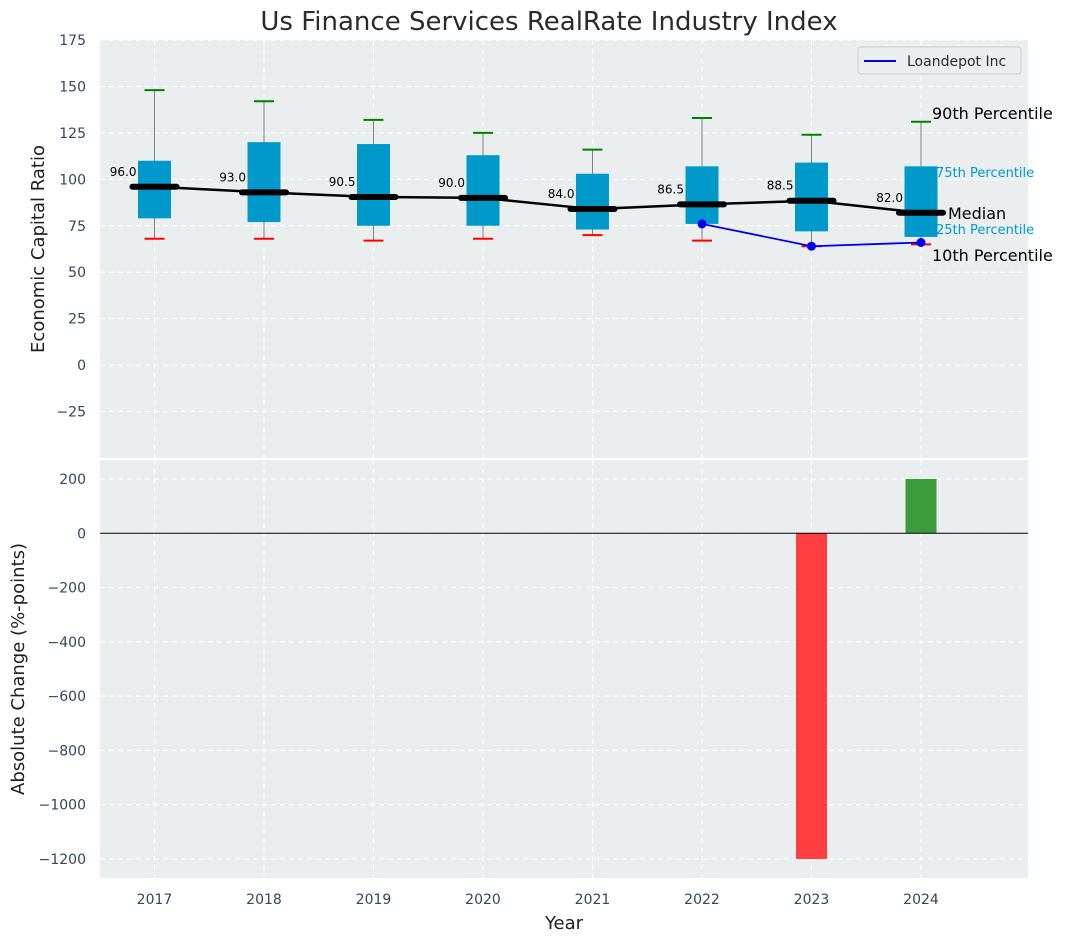 The width and height of the screenshot is (1067, 942). Describe the element at coordinates (72, 134) in the screenshot. I see `top-y-tick-label: 125` at that location.